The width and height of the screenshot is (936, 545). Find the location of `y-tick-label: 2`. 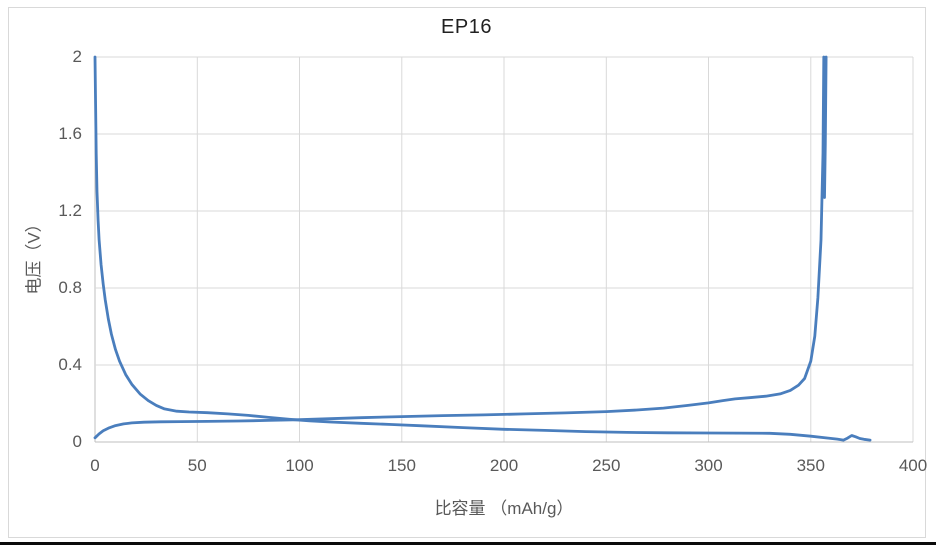

y-tick-label: 2 is located at coordinates (77, 56).